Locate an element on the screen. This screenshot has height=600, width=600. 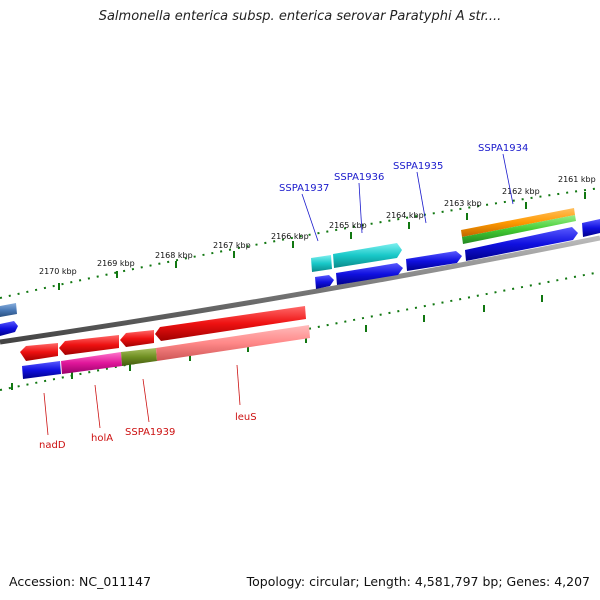
gene-arrow-sspa1934-orange is located at coordinates (518, 222).